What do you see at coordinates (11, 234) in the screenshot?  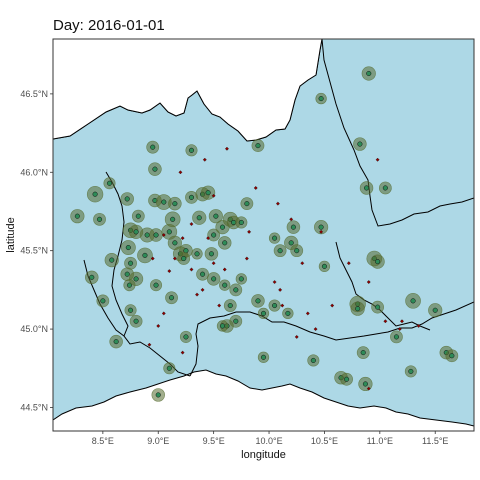 I see `y-axis-title: latitude` at bounding box center [11, 234].